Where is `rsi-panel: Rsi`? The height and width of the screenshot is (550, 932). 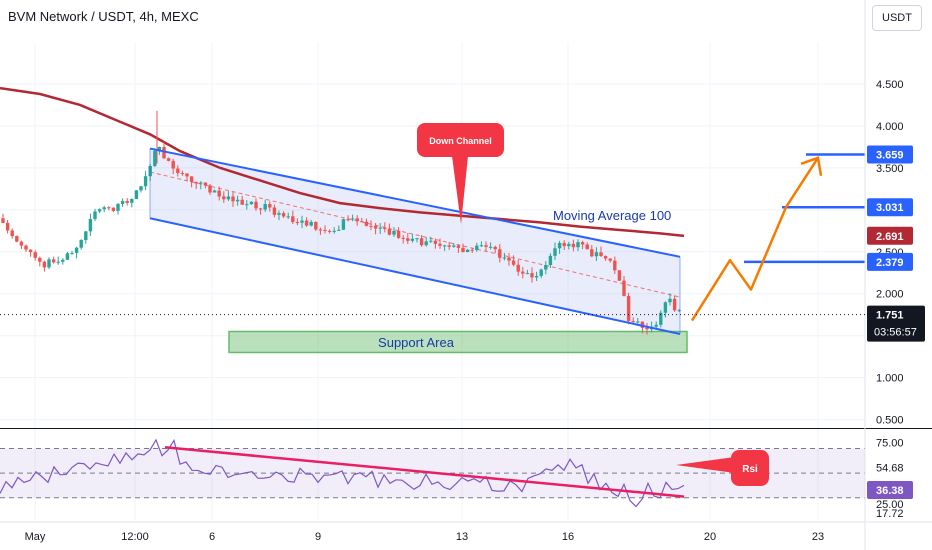 rsi-panel: Rsi is located at coordinates (466, 468).